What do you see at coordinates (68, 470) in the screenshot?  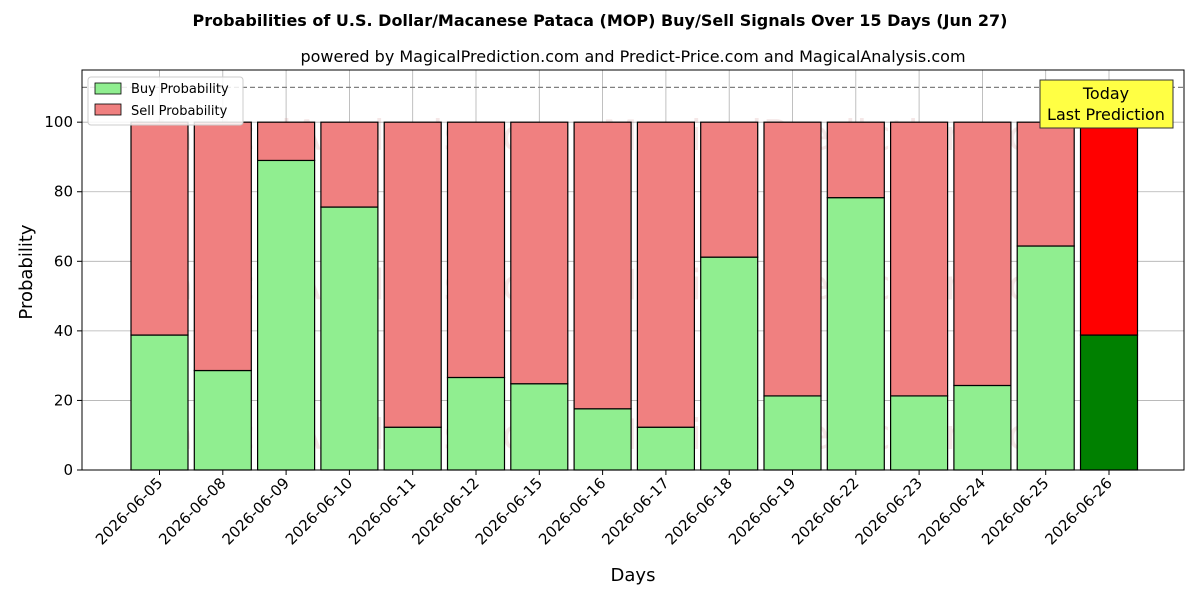 I see `y-tick-label: 0` at bounding box center [68, 470].